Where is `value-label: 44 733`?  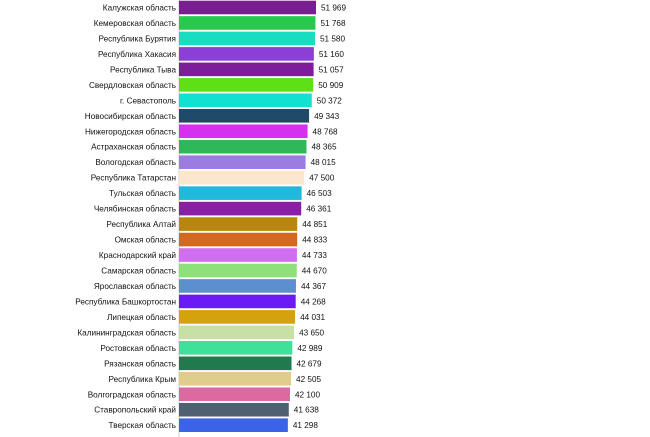
value-label: 44 733 is located at coordinates (314, 255).